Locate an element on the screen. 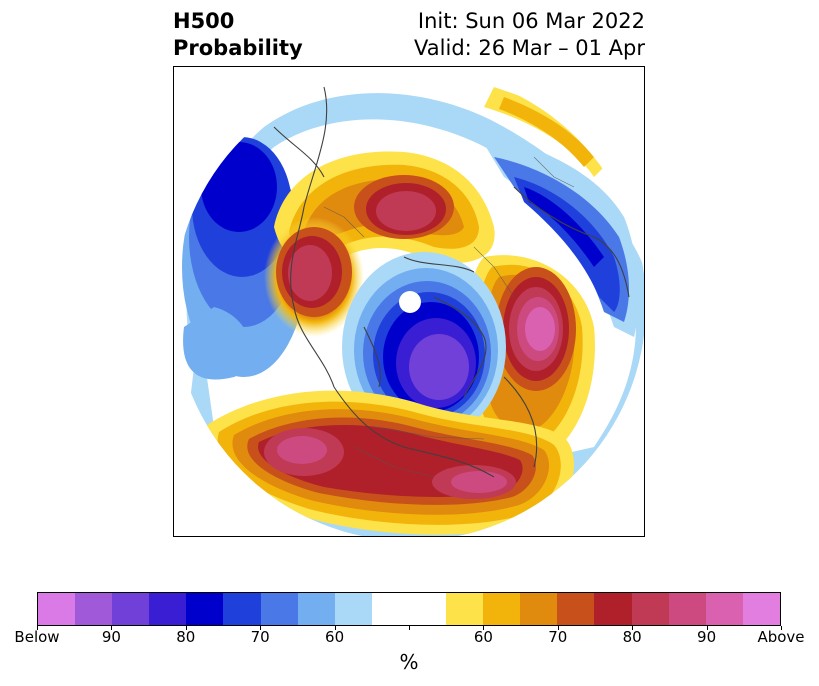 Image resolution: width=819 pixels, height=686 pixels. borders is located at coordinates (449, 317).